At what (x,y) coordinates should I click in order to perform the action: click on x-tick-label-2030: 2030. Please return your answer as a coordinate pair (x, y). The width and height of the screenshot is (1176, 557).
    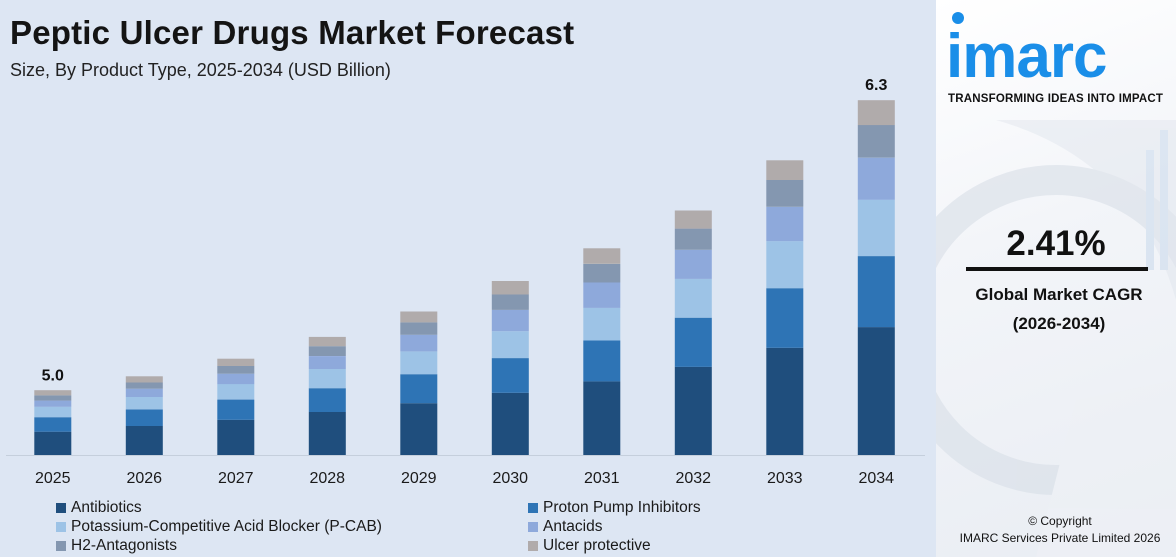
    Looking at the image, I should click on (510, 478).